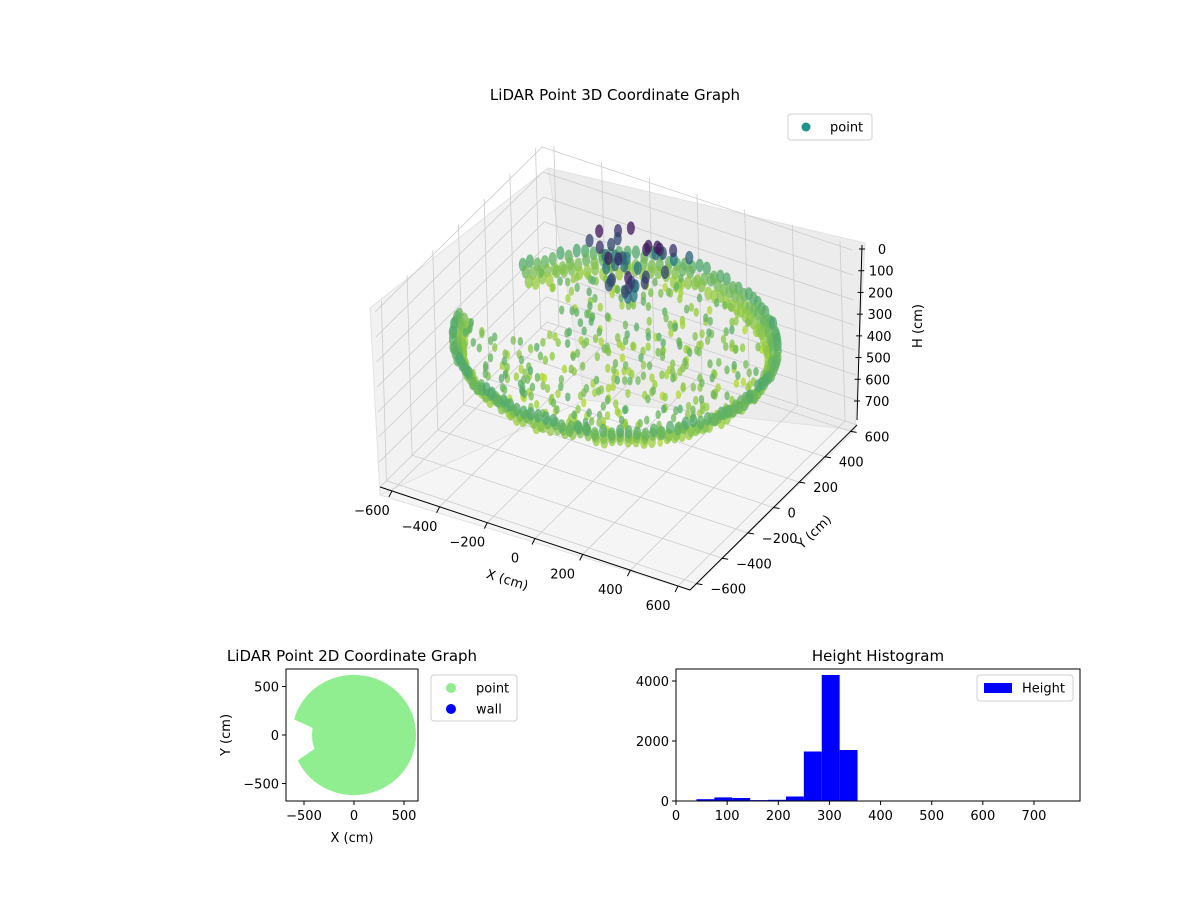 The width and height of the screenshot is (1200, 900). What do you see at coordinates (610, 590) in the screenshot?
I see `x-tick-label: 400` at bounding box center [610, 590].